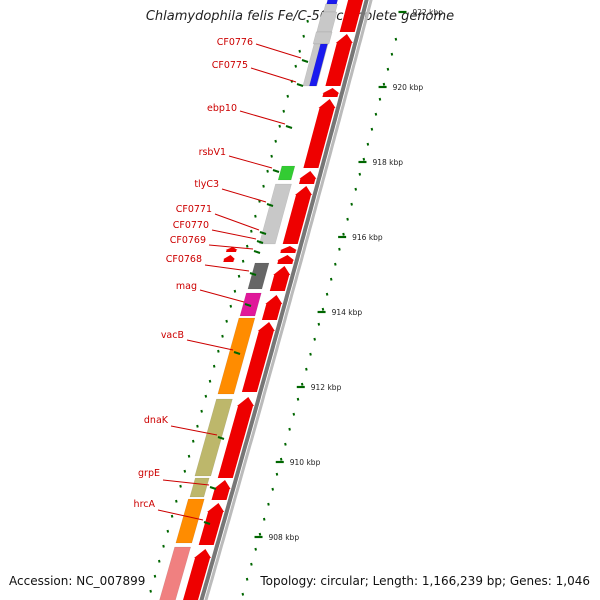 The width and height of the screenshot is (600, 600). What do you see at coordinates (222, 108) in the screenshot?
I see `gene-label-ebp10: ebp10` at bounding box center [222, 108].